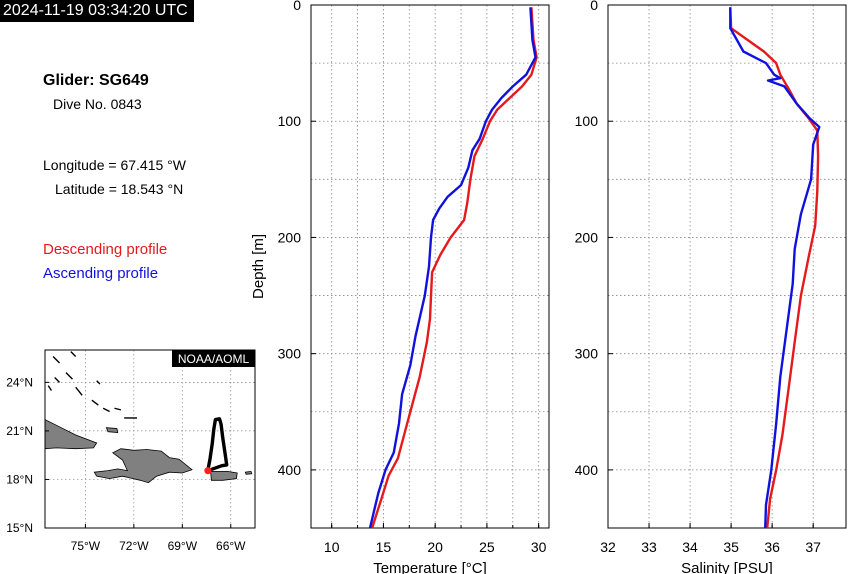 The height and width of the screenshot is (574, 850). I want to click on map-lon-tick-label: 69°W, so click(183, 546).